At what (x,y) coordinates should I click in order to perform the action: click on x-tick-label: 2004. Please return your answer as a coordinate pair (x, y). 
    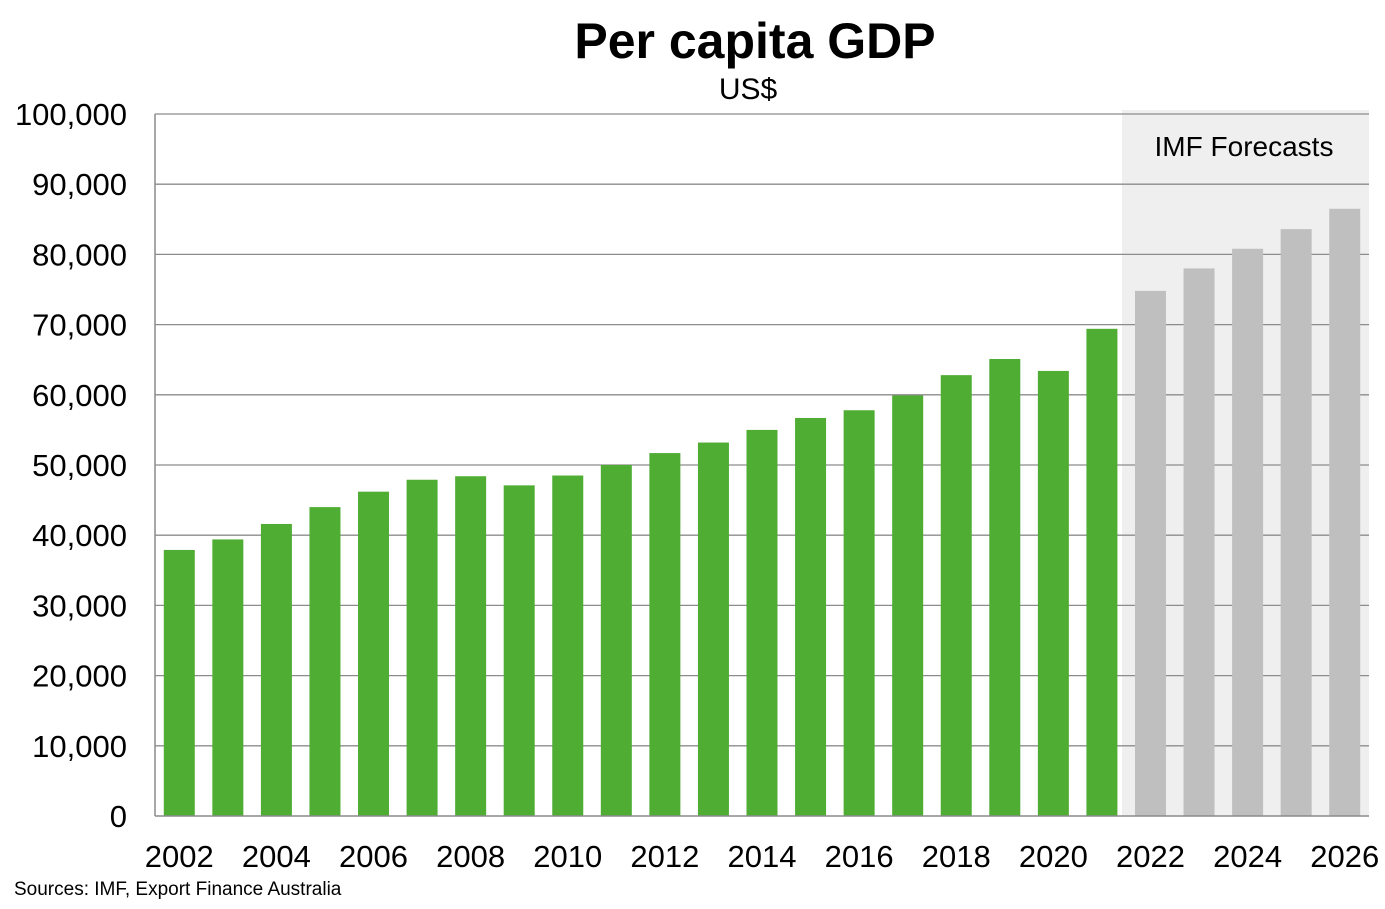
    Looking at the image, I should click on (276, 856).